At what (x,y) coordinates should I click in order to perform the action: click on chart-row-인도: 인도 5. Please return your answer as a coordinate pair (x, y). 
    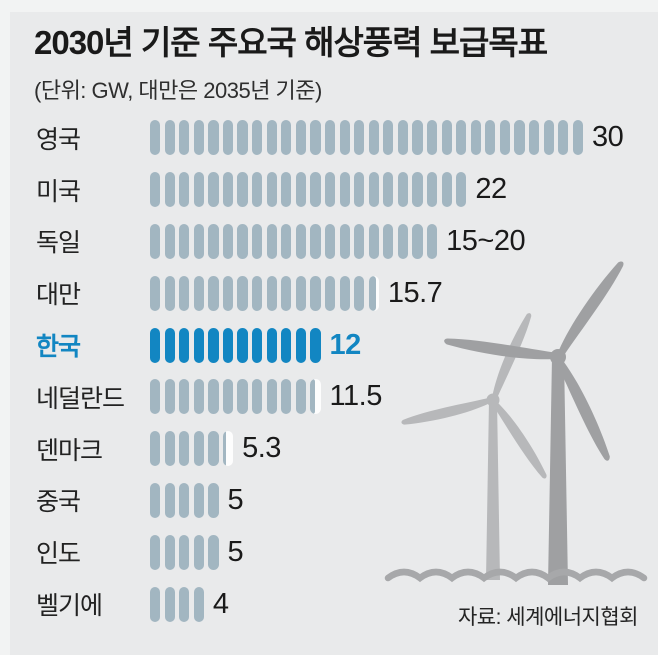
    Looking at the image, I should click on (329, 552).